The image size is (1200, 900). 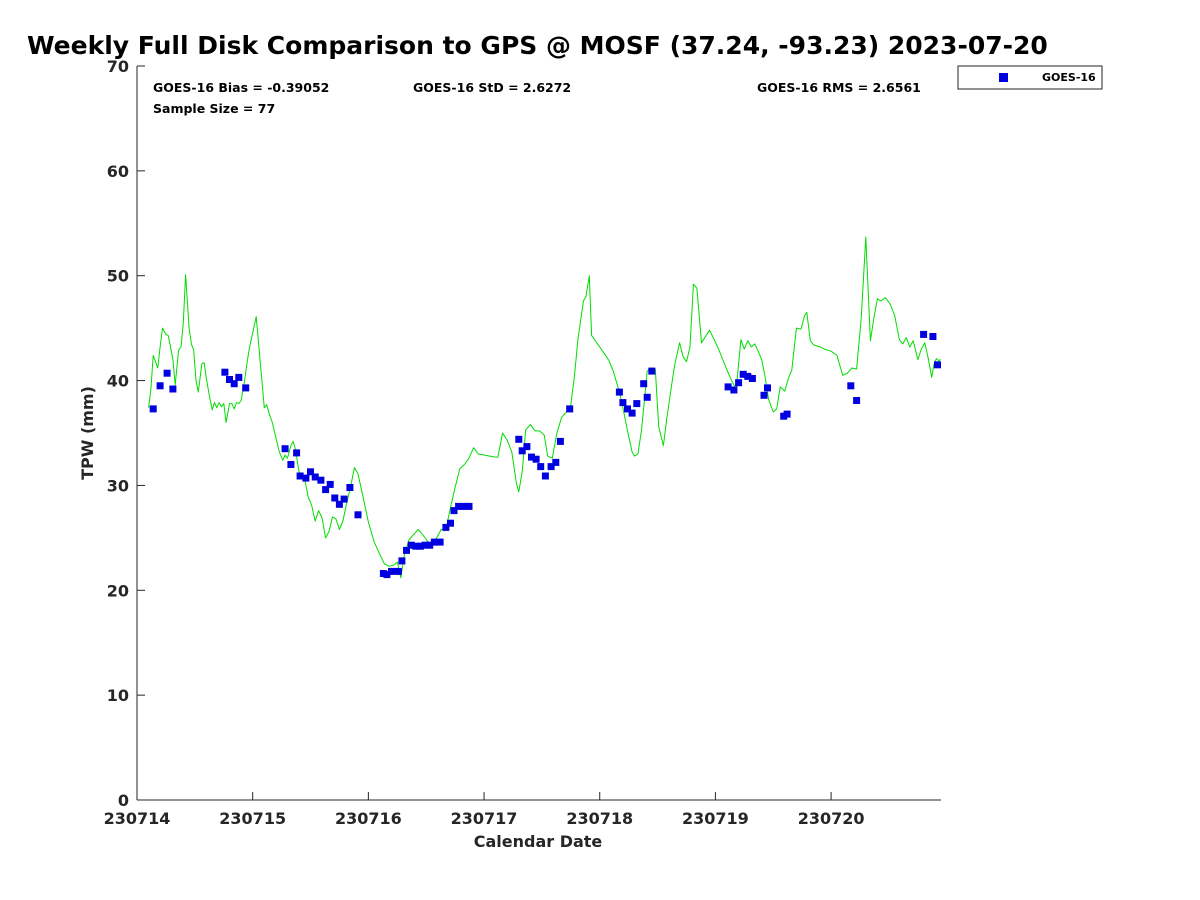 What do you see at coordinates (137, 818) in the screenshot?
I see `x-tick-label: 230714` at bounding box center [137, 818].